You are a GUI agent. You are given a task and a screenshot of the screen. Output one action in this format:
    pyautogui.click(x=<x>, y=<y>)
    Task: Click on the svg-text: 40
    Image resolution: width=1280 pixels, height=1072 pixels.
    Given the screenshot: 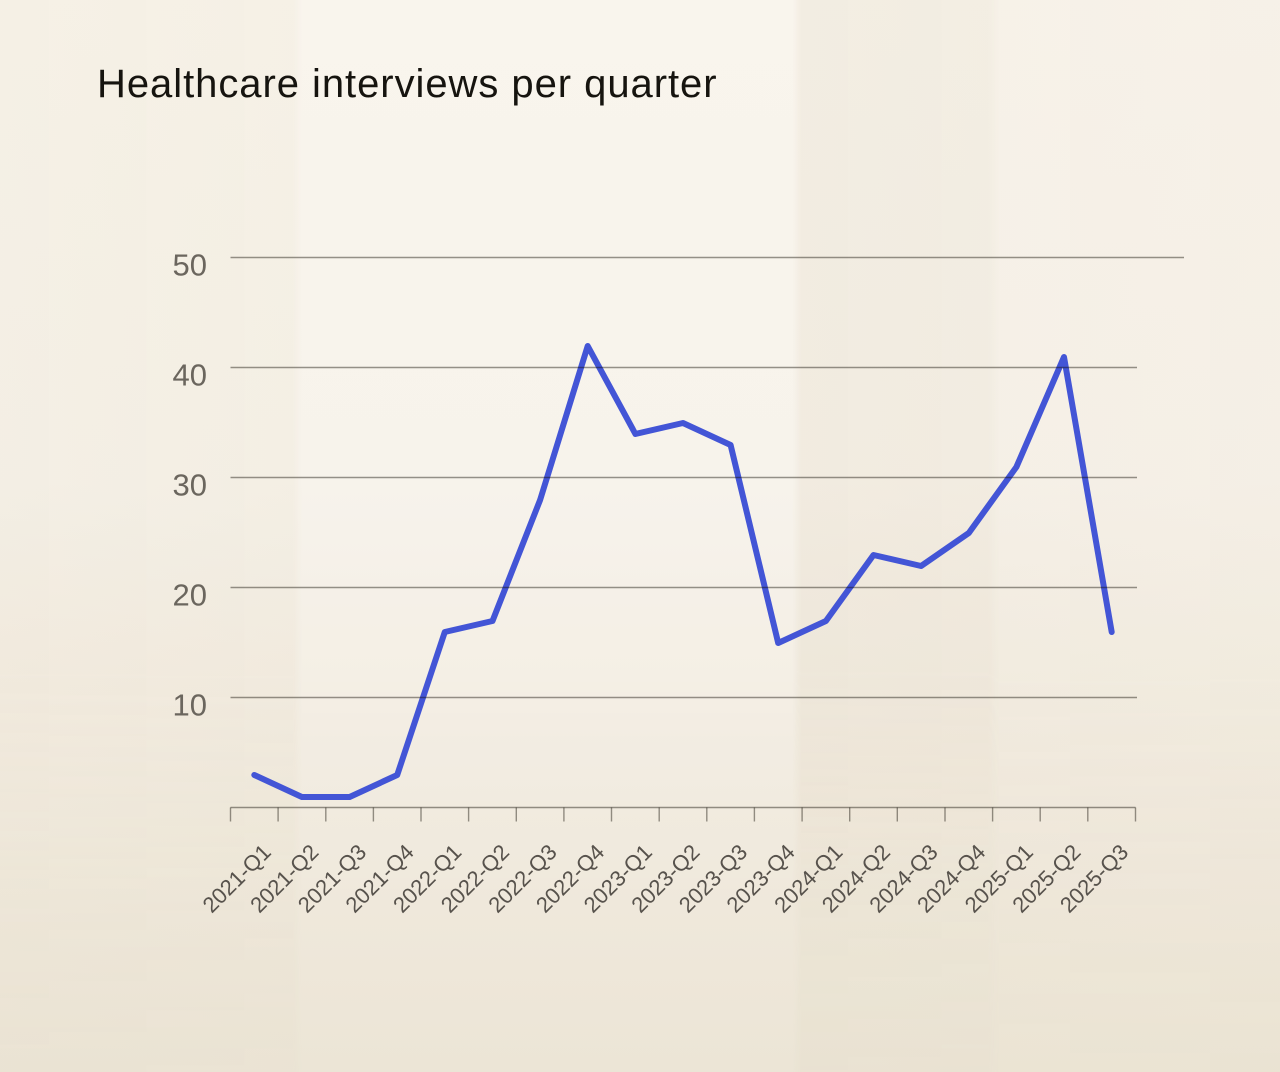 What is the action you would take?
    pyautogui.click(x=190, y=375)
    